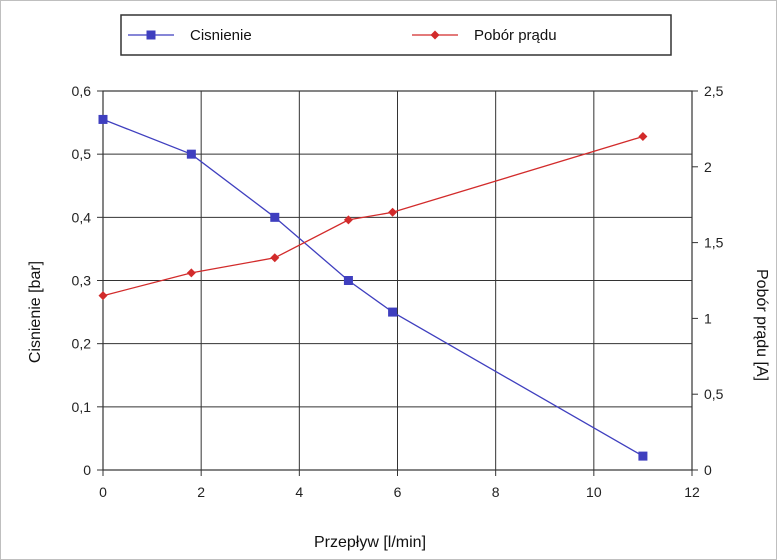  Describe the element at coordinates (35, 312) in the screenshot. I see `y-axis-label: Cisnienie [bar]` at that location.